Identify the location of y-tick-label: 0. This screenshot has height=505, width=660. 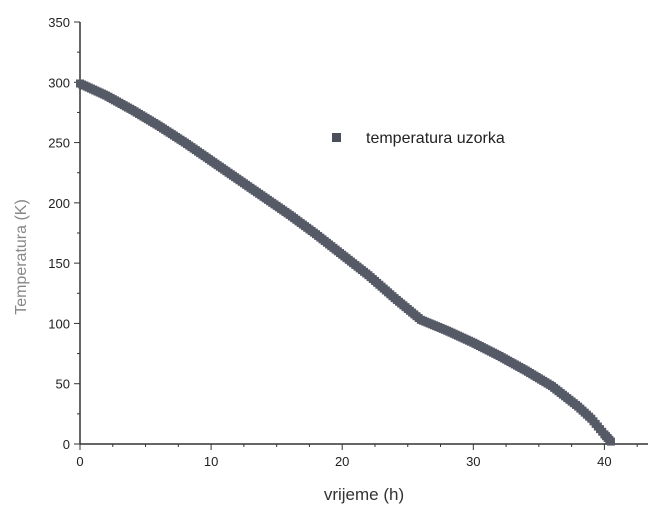
(66, 444).